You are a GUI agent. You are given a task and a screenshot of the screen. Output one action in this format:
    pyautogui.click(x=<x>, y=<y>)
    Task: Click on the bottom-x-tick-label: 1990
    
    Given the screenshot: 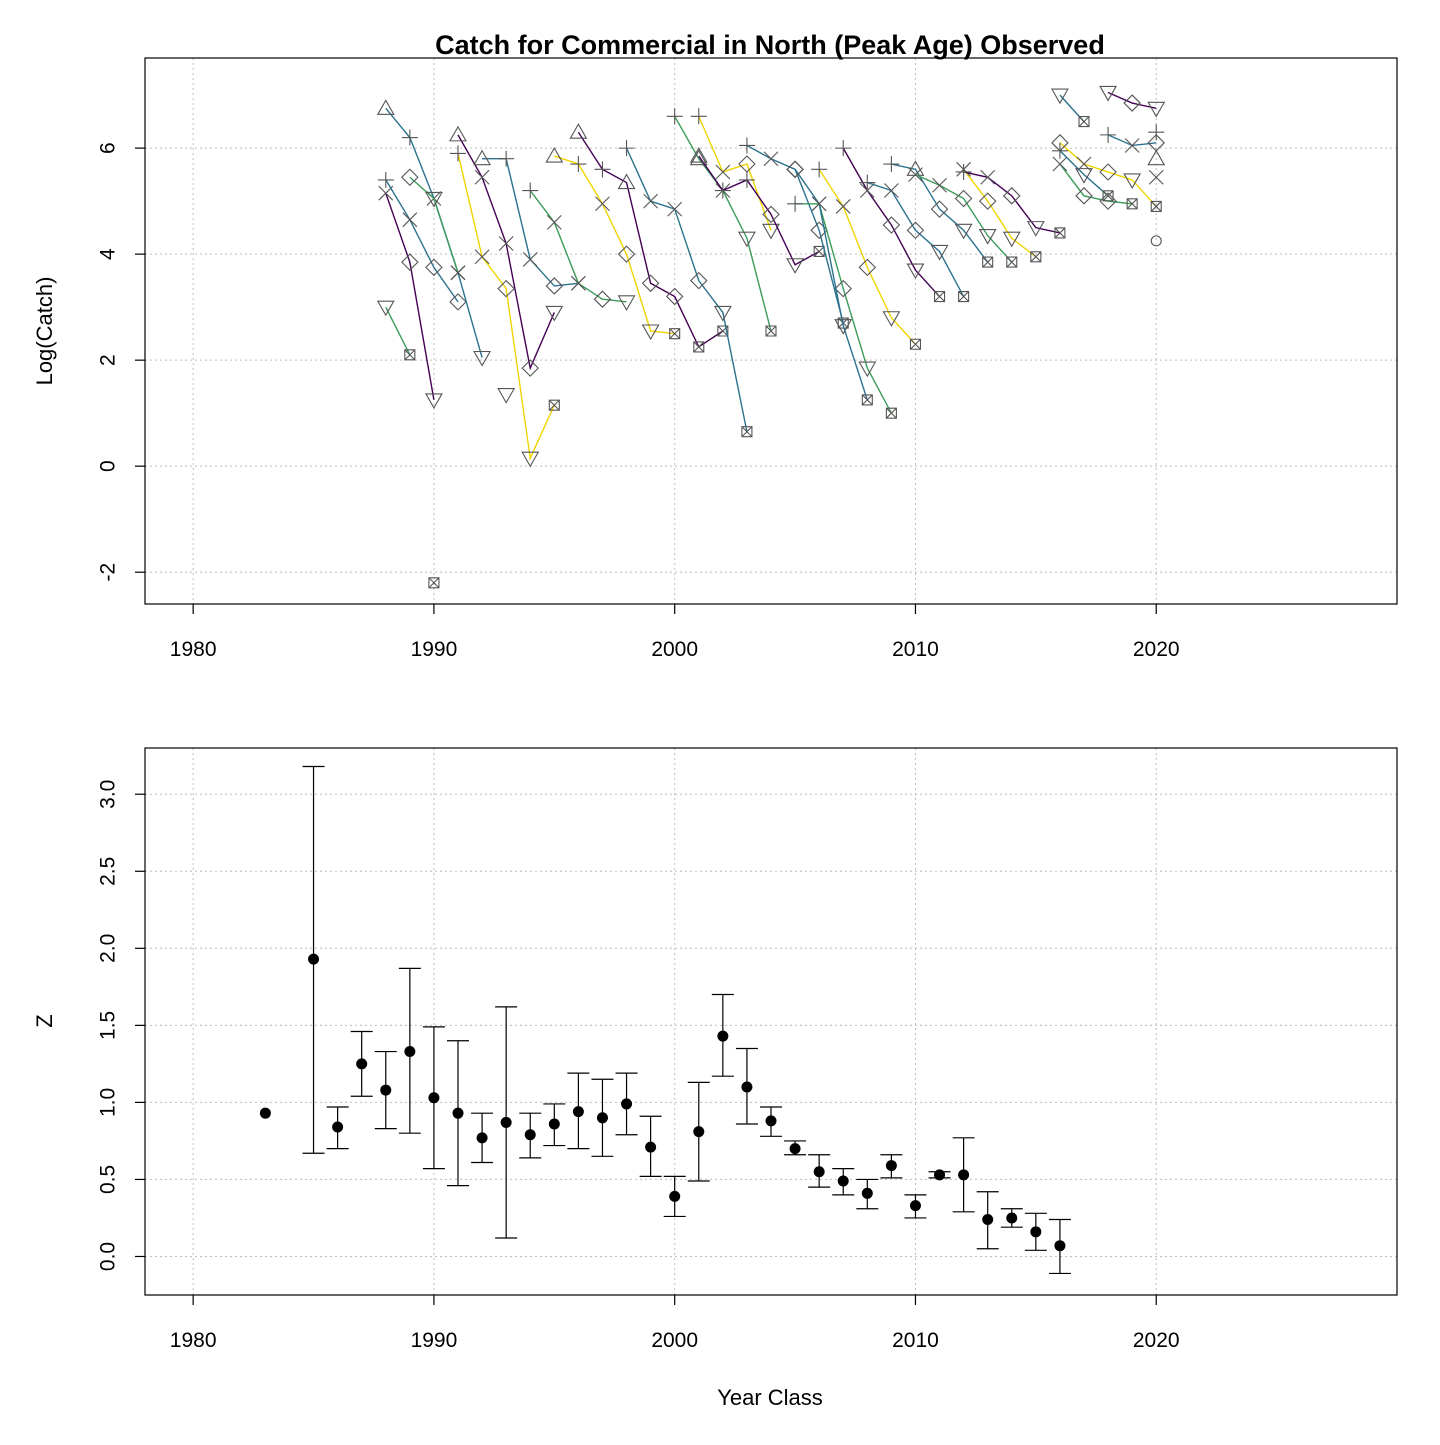 What is the action you would take?
    pyautogui.click(x=434, y=1340)
    